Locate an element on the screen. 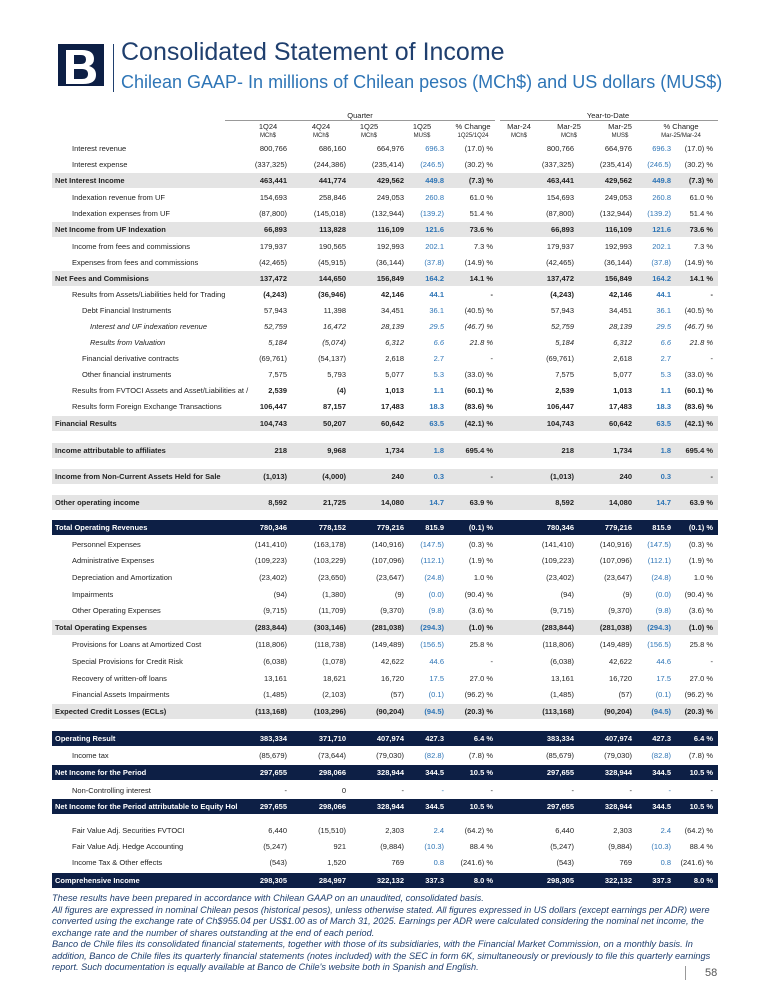 The image size is (773, 1000). cell-value: 328,944 is located at coordinates (618, 772).